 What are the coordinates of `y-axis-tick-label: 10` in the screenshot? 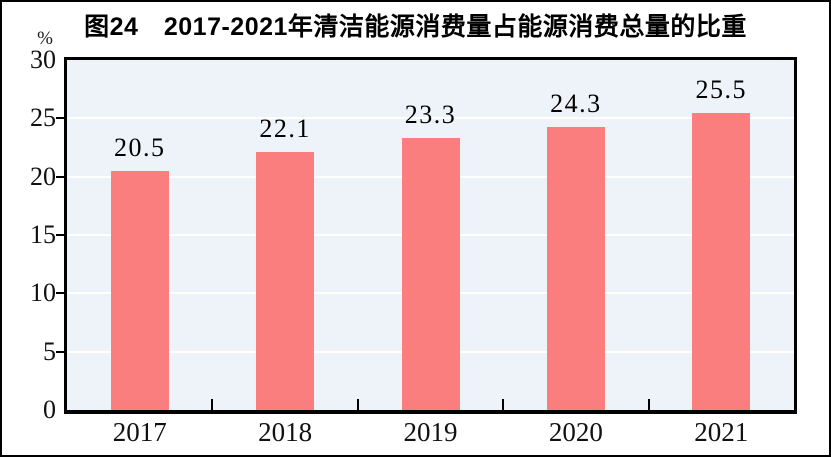 It's located at (43, 293).